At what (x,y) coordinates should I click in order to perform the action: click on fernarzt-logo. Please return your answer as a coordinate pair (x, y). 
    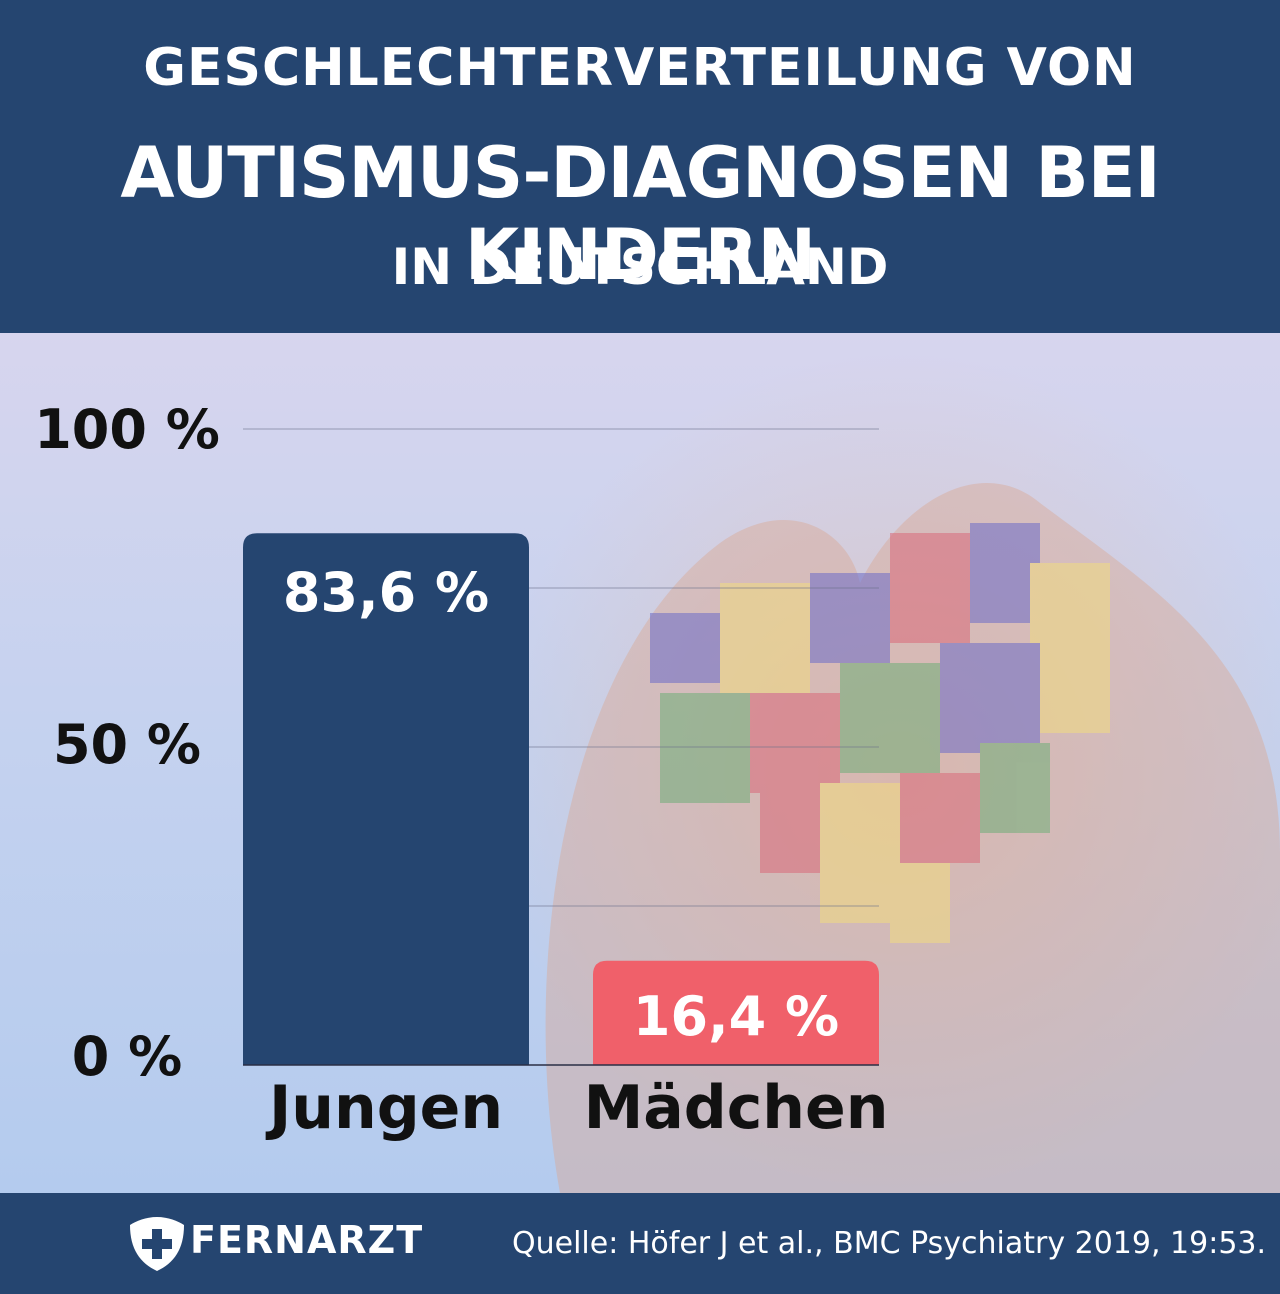
    Looking at the image, I should click on (157, 1244).